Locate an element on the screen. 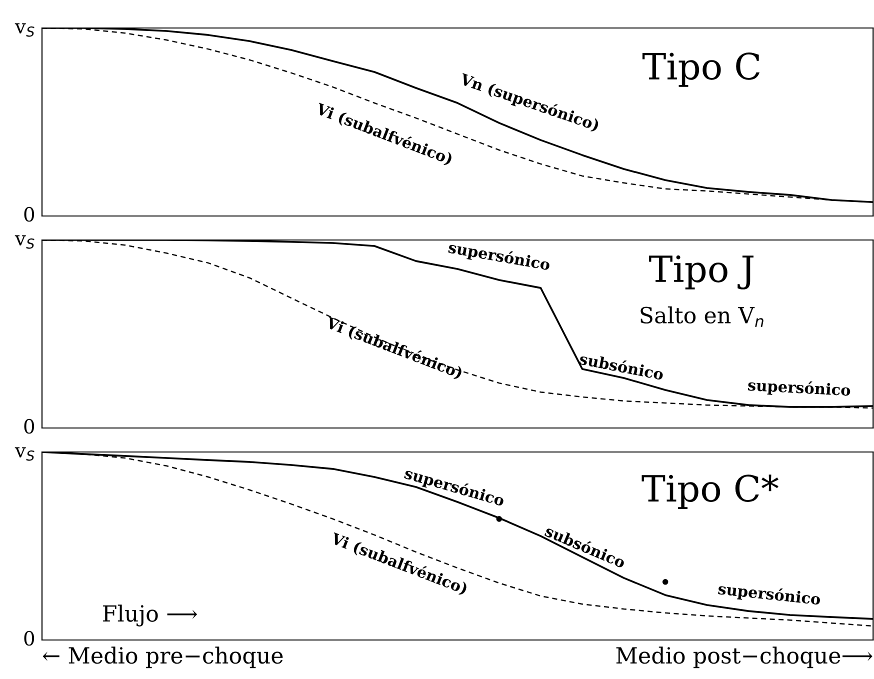  text: ← Medio pre−choque is located at coordinates (162, 657).